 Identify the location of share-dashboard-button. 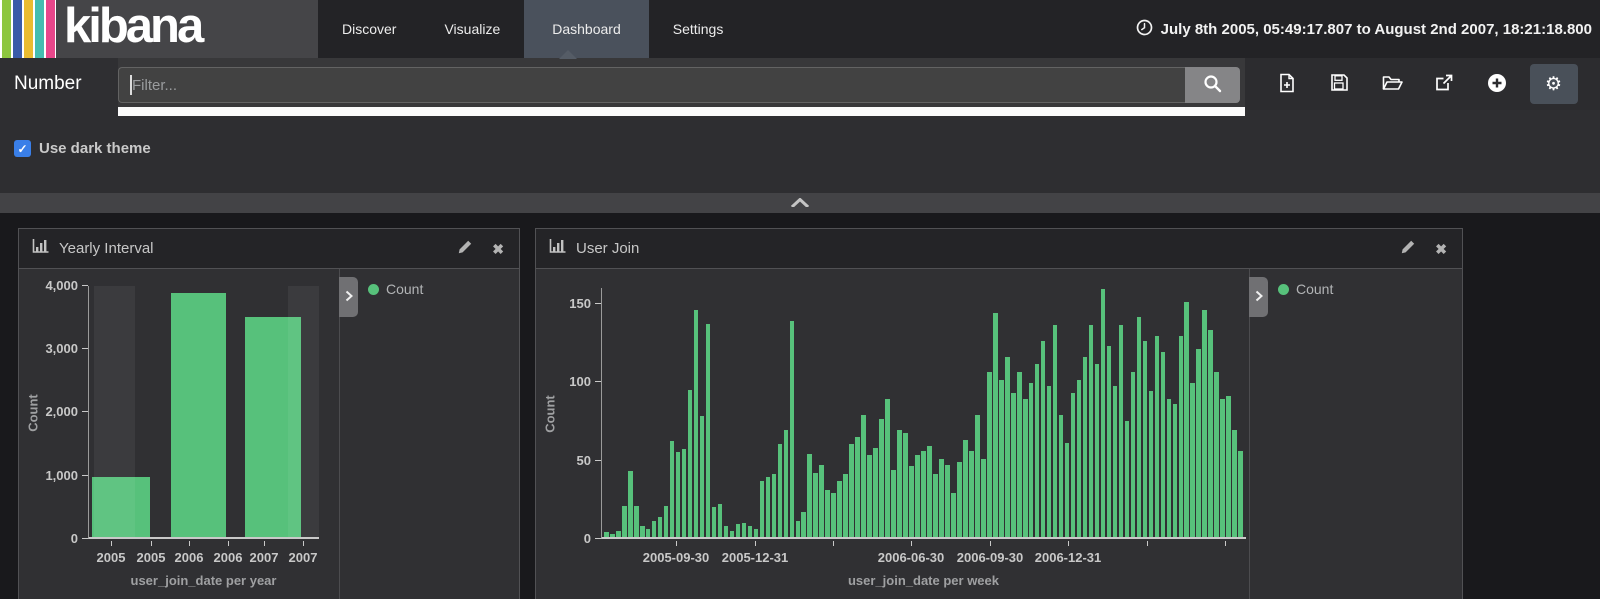
(1445, 84).